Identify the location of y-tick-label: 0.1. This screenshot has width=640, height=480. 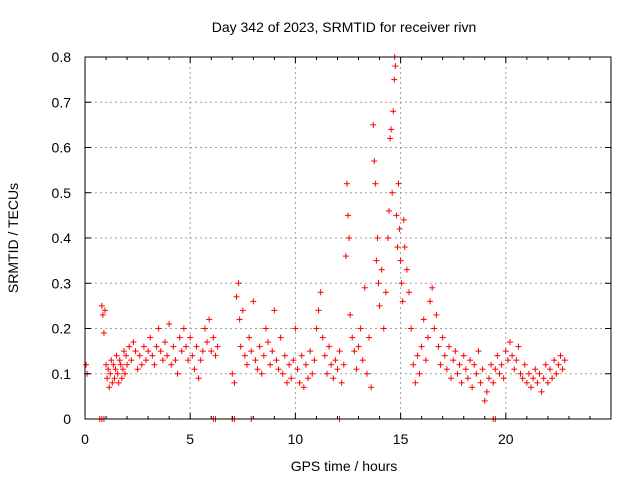
(62, 374).